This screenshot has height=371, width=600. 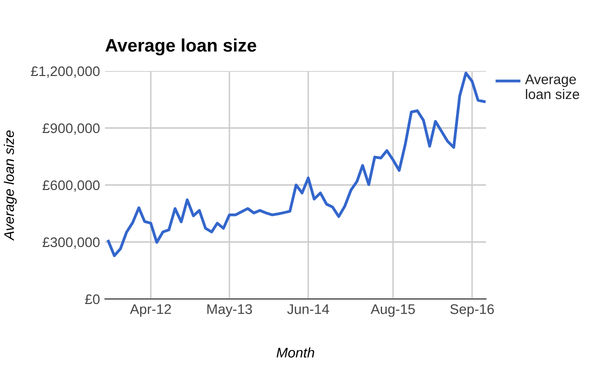 What do you see at coordinates (71, 186) in the screenshot?
I see `y-tick-label: £600,000` at bounding box center [71, 186].